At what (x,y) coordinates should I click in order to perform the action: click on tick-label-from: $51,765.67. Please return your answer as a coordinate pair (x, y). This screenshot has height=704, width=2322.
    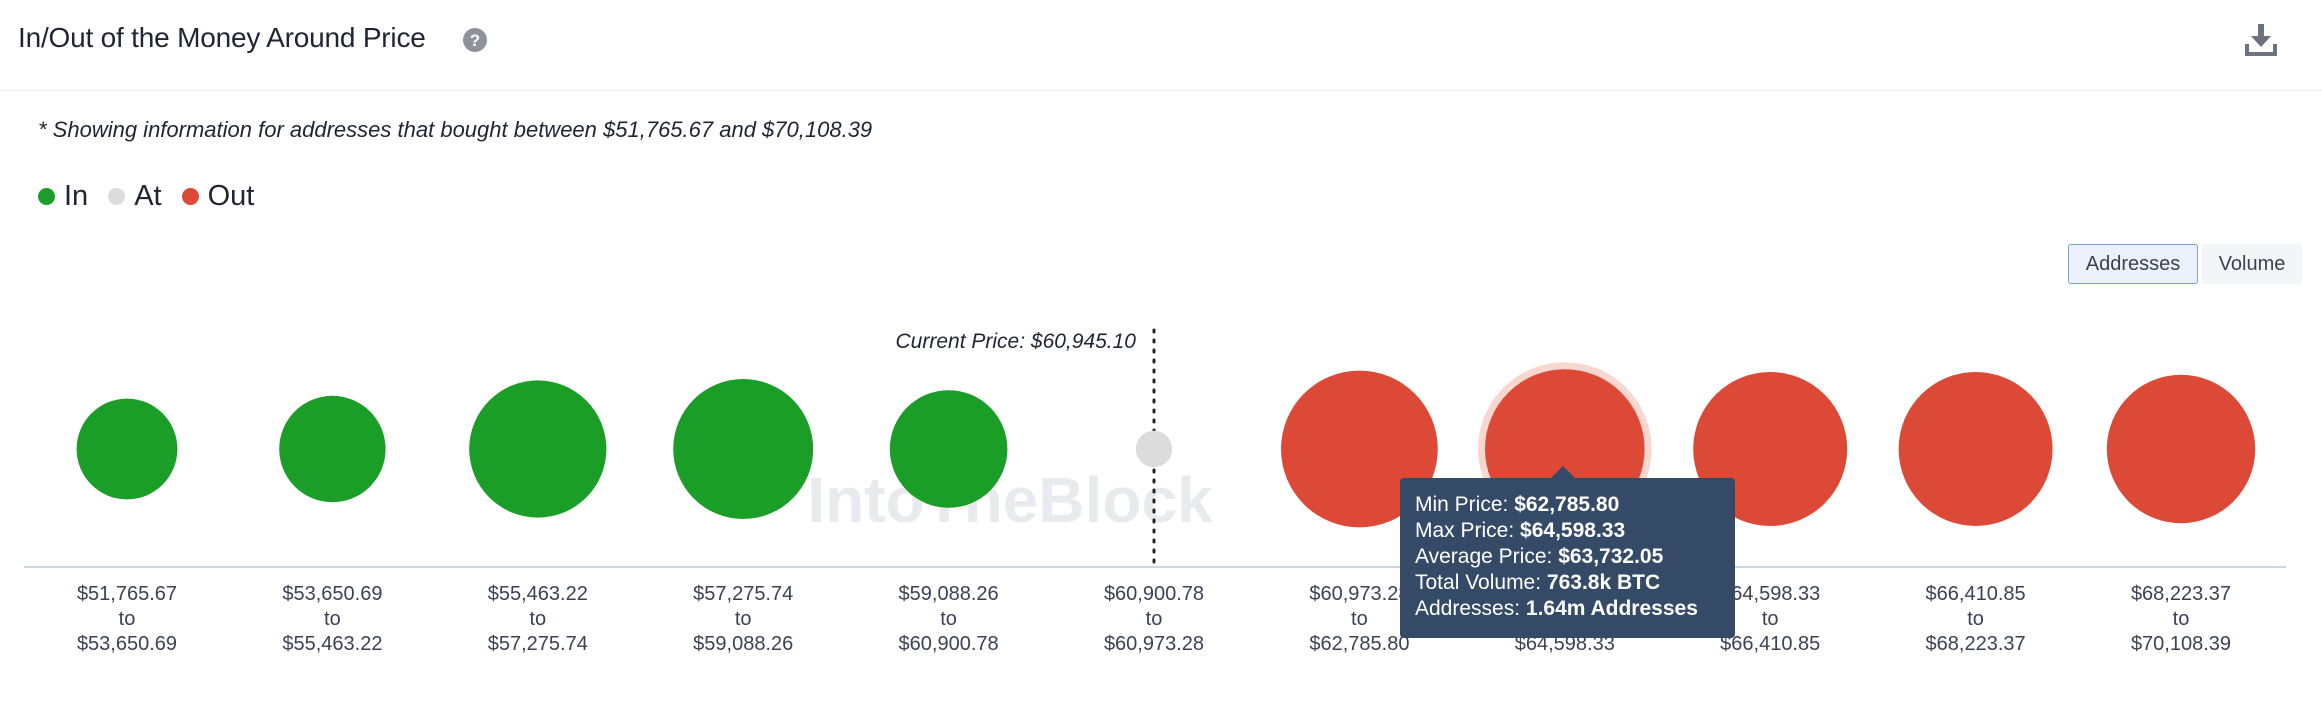
    Looking at the image, I should click on (127, 594).